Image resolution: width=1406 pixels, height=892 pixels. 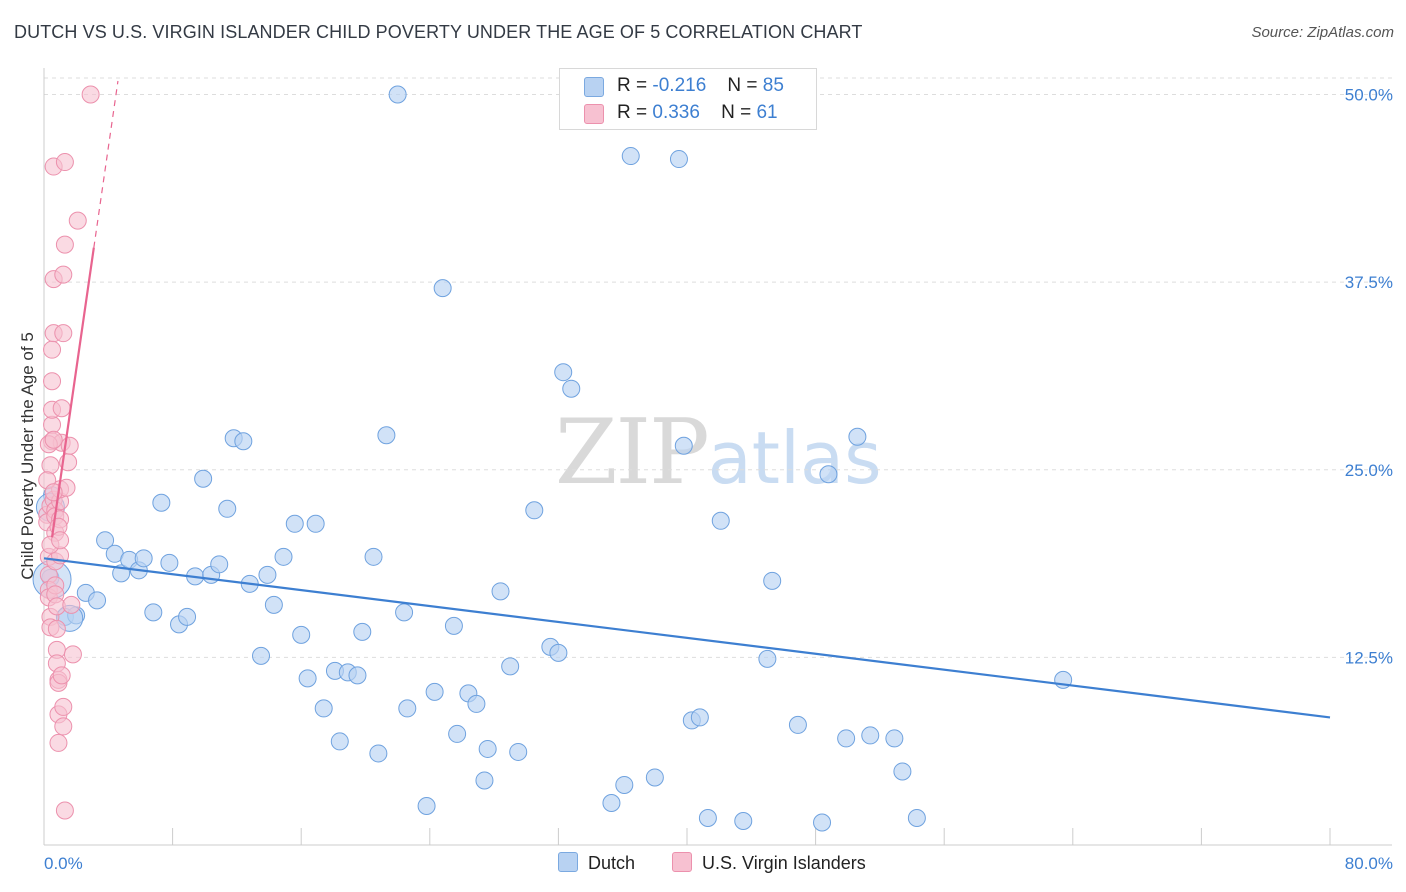 What do you see at coordinates (72, 392) in the screenshot?
I see `usvi-regression-line` at bounding box center [72, 392].